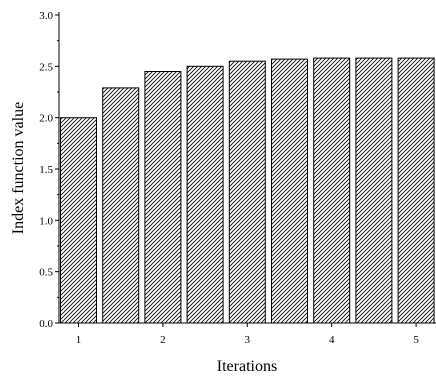  I want to click on y-tick-label: 1.0, so click(46, 221).